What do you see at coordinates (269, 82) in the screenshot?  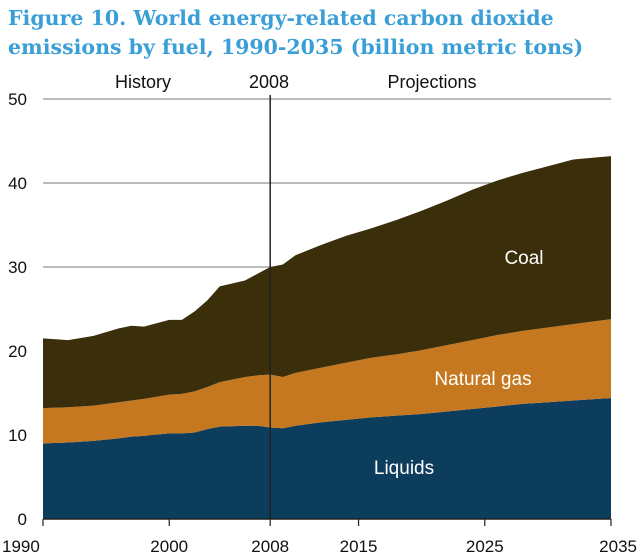 I see `annotation-divider: 2008` at bounding box center [269, 82].